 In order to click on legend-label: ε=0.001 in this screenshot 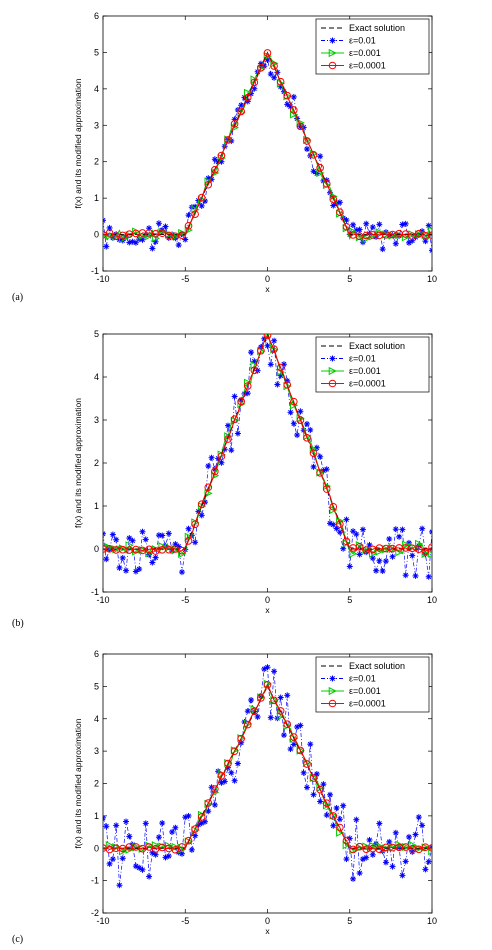, I will do `click(365, 53)`.